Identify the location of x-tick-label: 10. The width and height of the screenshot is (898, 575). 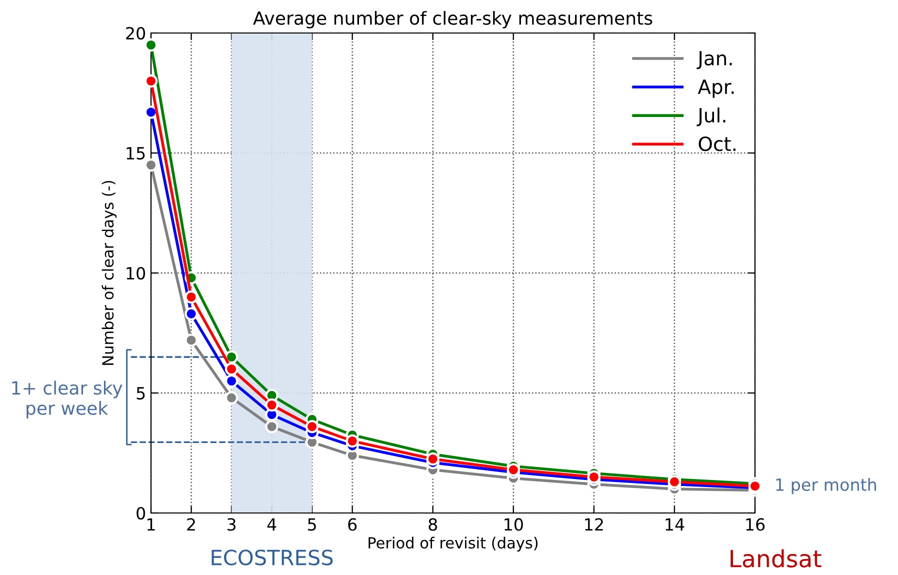
(513, 524).